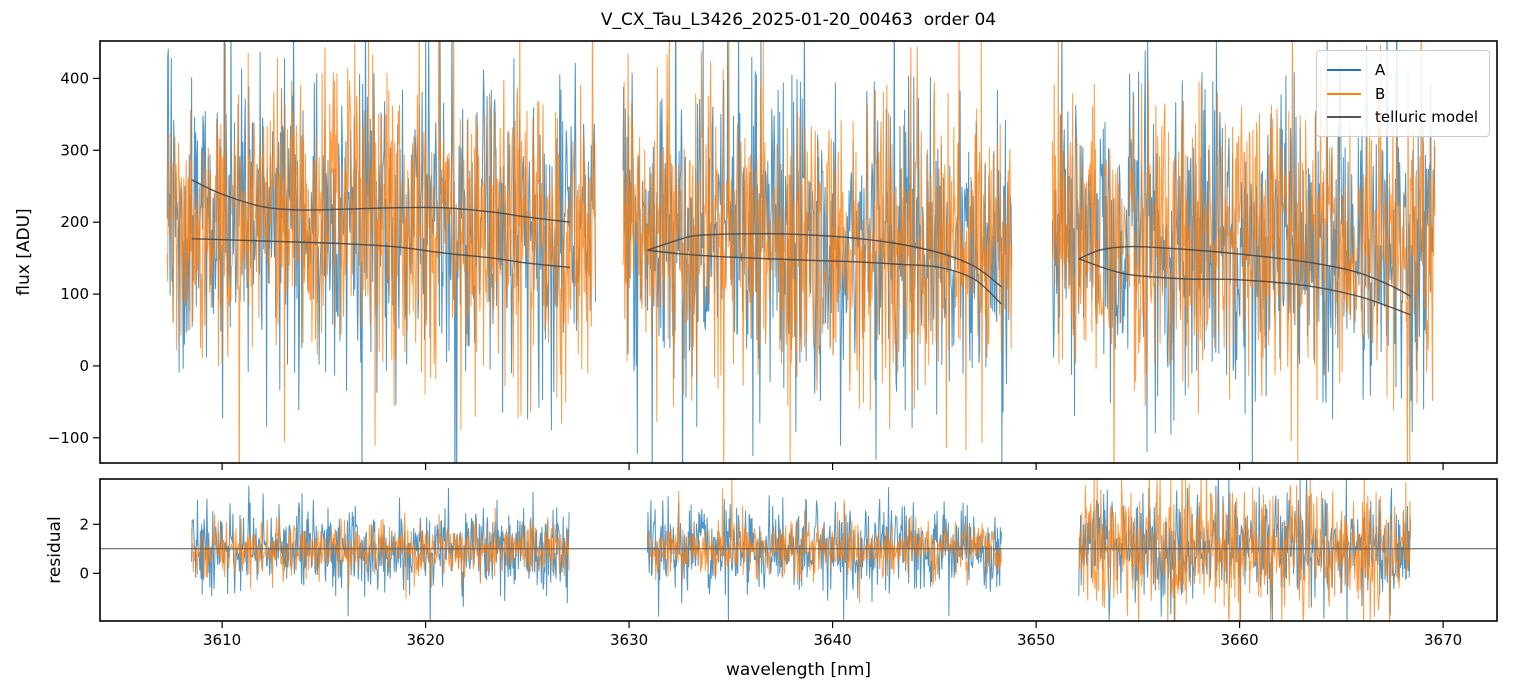 This screenshot has height=696, width=1513. What do you see at coordinates (1344, 93) in the screenshot?
I see `legend-line-sample-b` at bounding box center [1344, 93].